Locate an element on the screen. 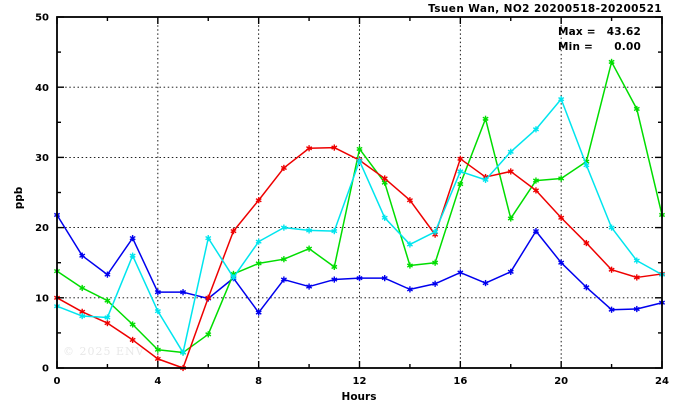 This screenshot has width=674, height=409. y-tick-label: 0 is located at coordinates (45, 369).